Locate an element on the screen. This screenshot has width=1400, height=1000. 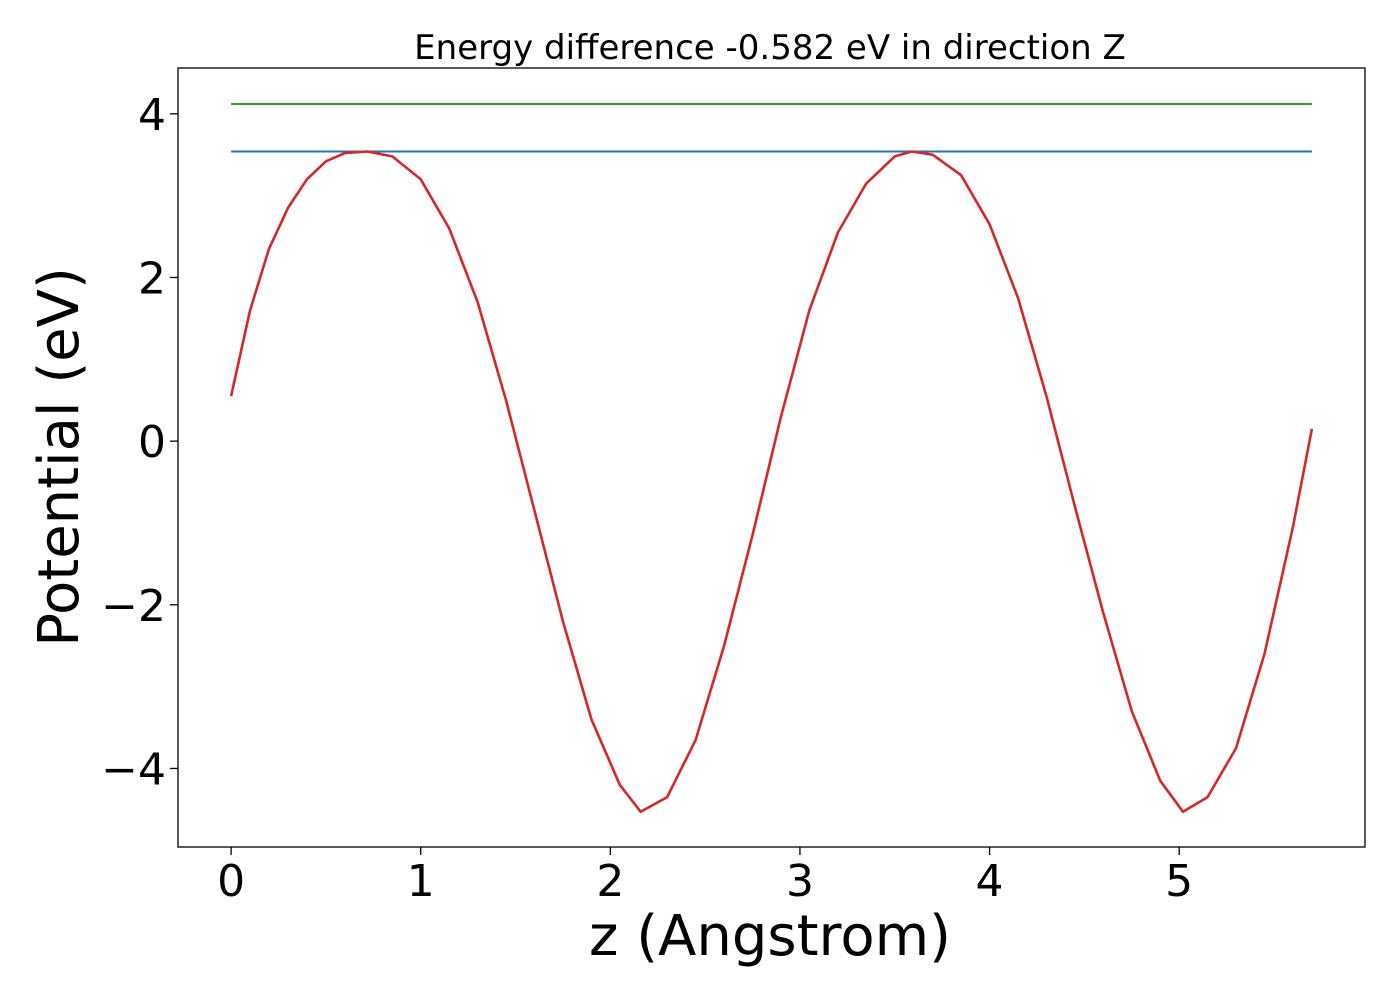
x-tick-label: 4 is located at coordinates (990, 881).